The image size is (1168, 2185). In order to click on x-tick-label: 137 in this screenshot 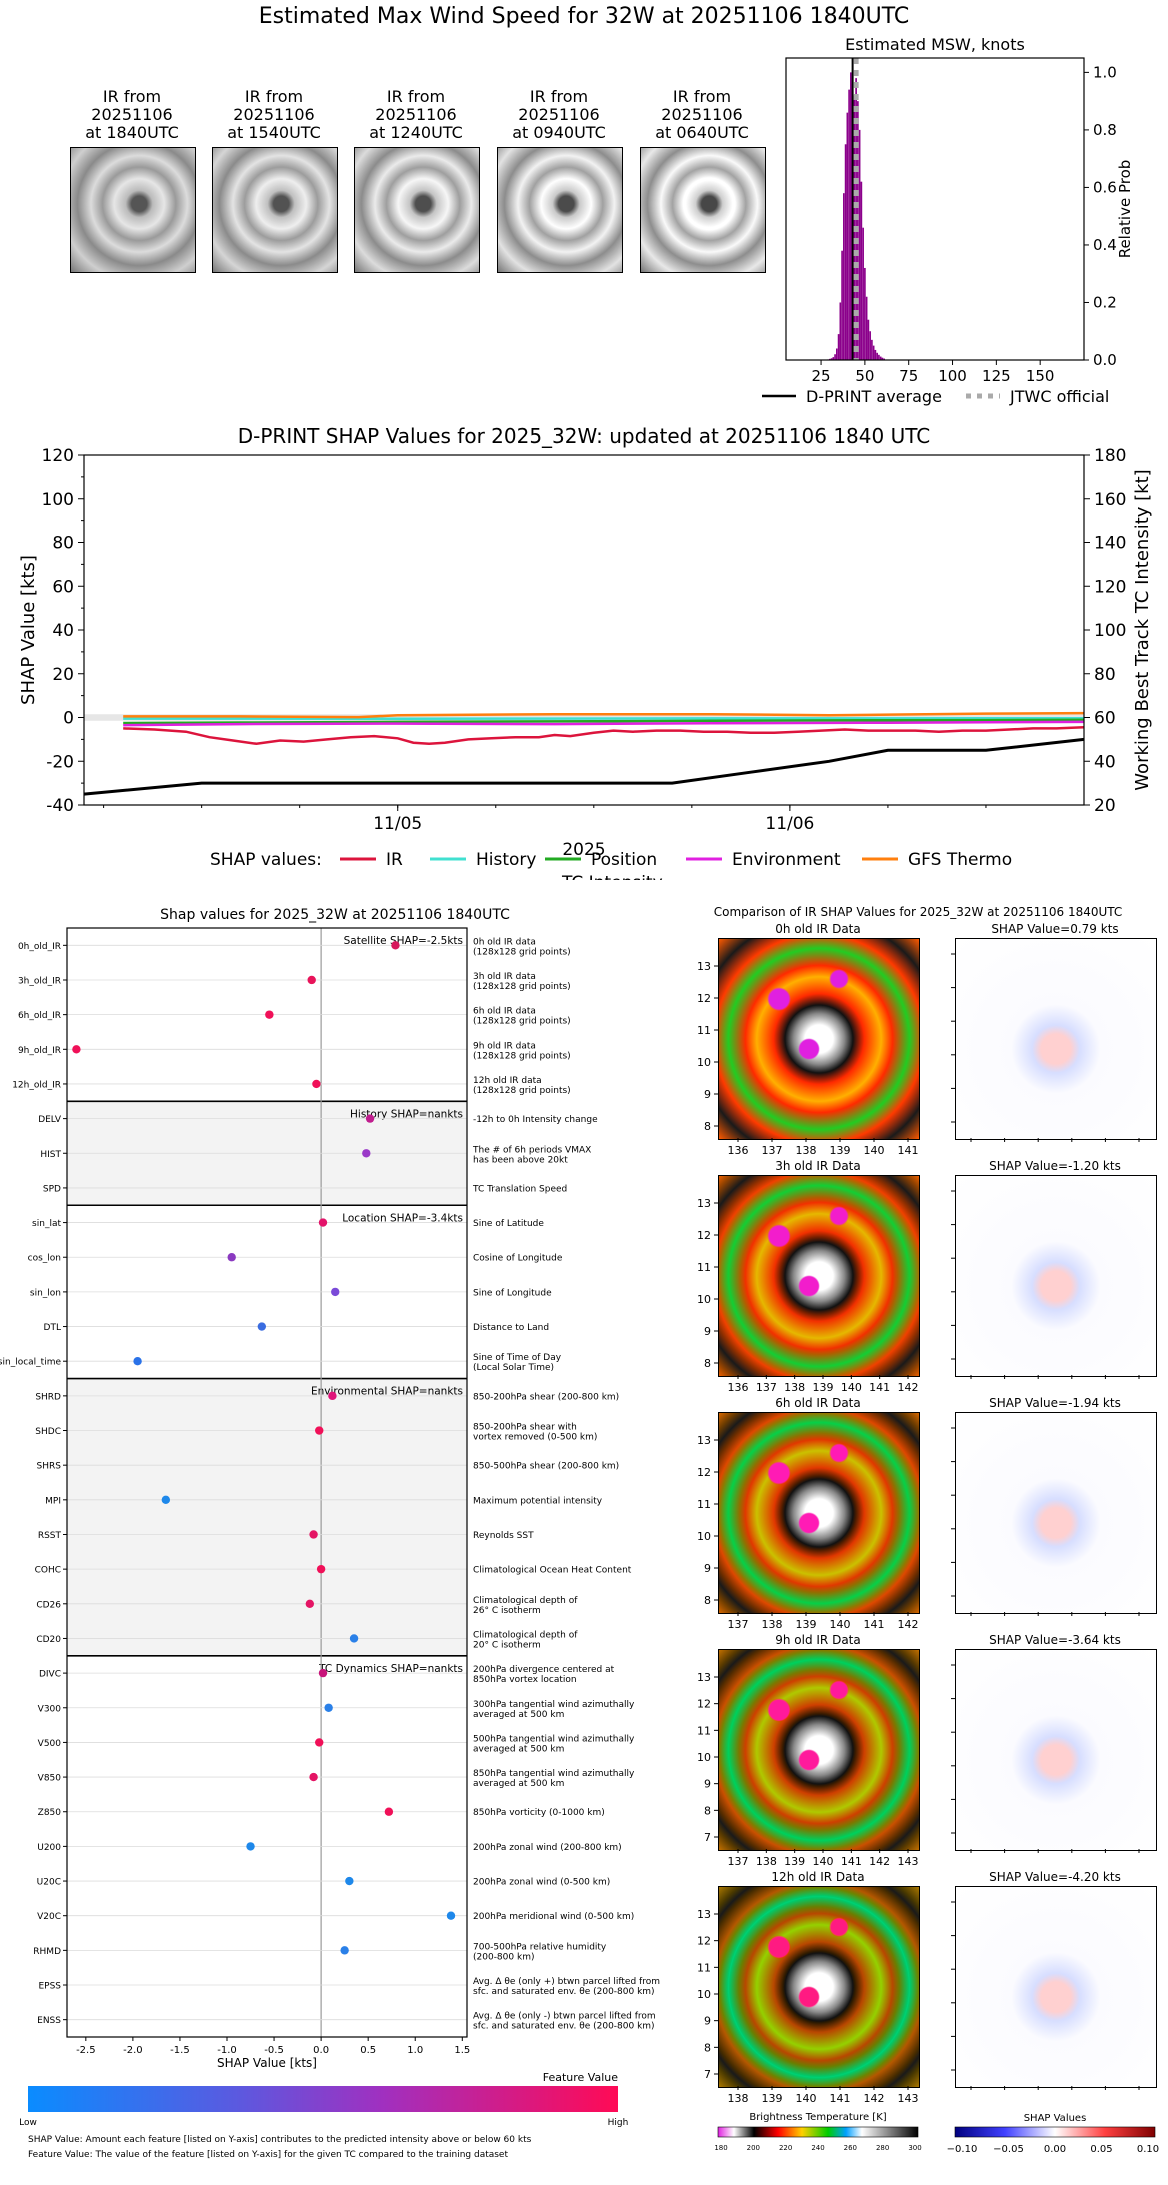, I will do `click(766, 1387)`.